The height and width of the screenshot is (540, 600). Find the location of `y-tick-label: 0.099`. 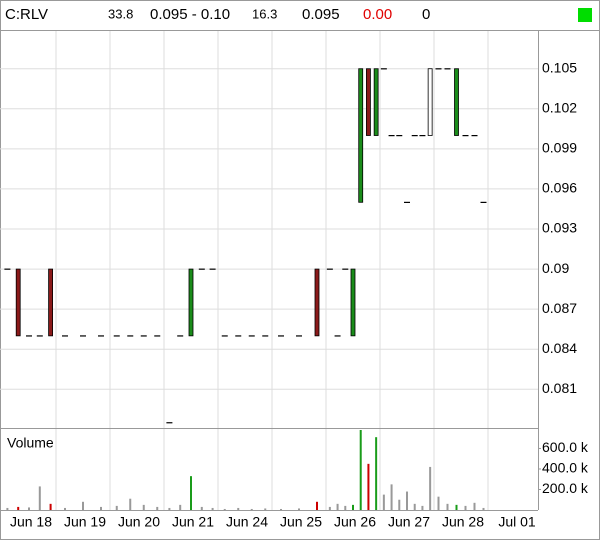

y-tick-label: 0.099 is located at coordinates (559, 148).